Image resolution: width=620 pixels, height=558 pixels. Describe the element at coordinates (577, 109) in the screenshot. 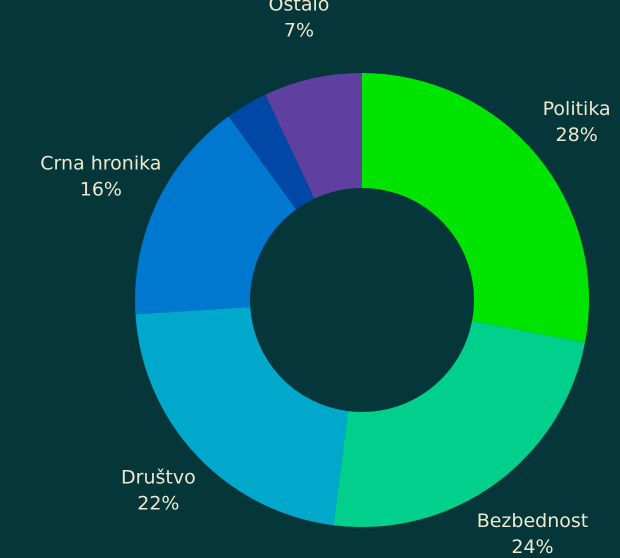

I see `segment-label: Politika` at that location.